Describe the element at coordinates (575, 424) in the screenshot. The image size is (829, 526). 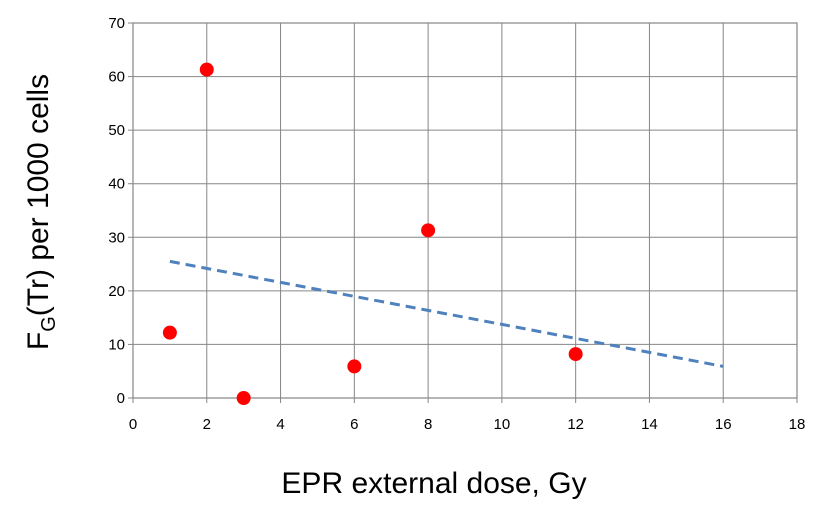
I see `x-tick-label: 12` at that location.